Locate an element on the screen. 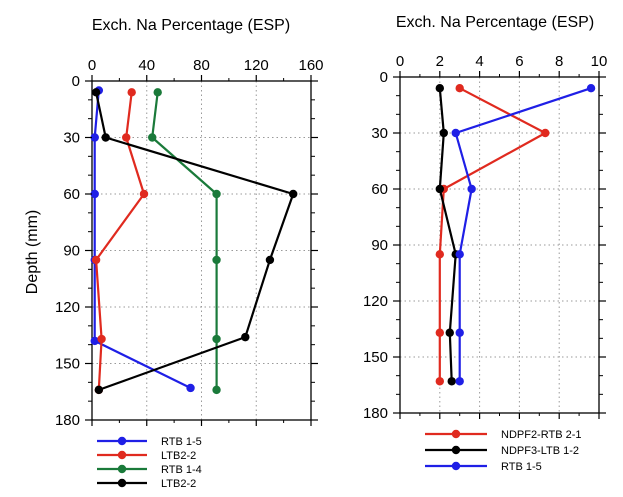  right-ytick-label: 150 is located at coordinates (375, 357).